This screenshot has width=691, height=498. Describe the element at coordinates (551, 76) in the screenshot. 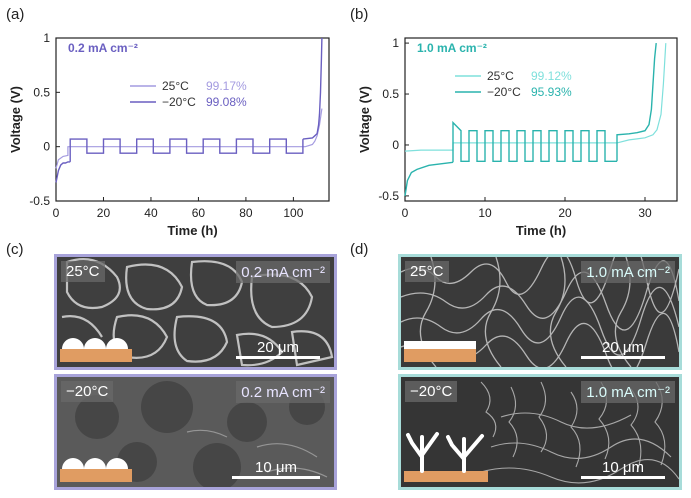

I see `legend-value: 99.12%` at that location.